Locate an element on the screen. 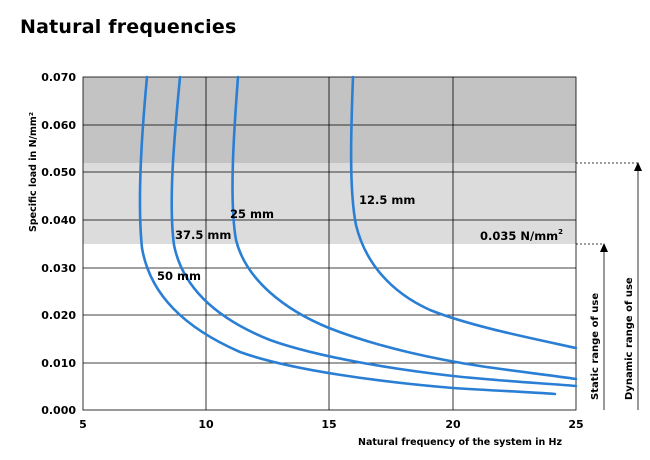 The width and height of the screenshot is (650, 460). threshold-label: 0.035 N/mm2 is located at coordinates (521, 235).